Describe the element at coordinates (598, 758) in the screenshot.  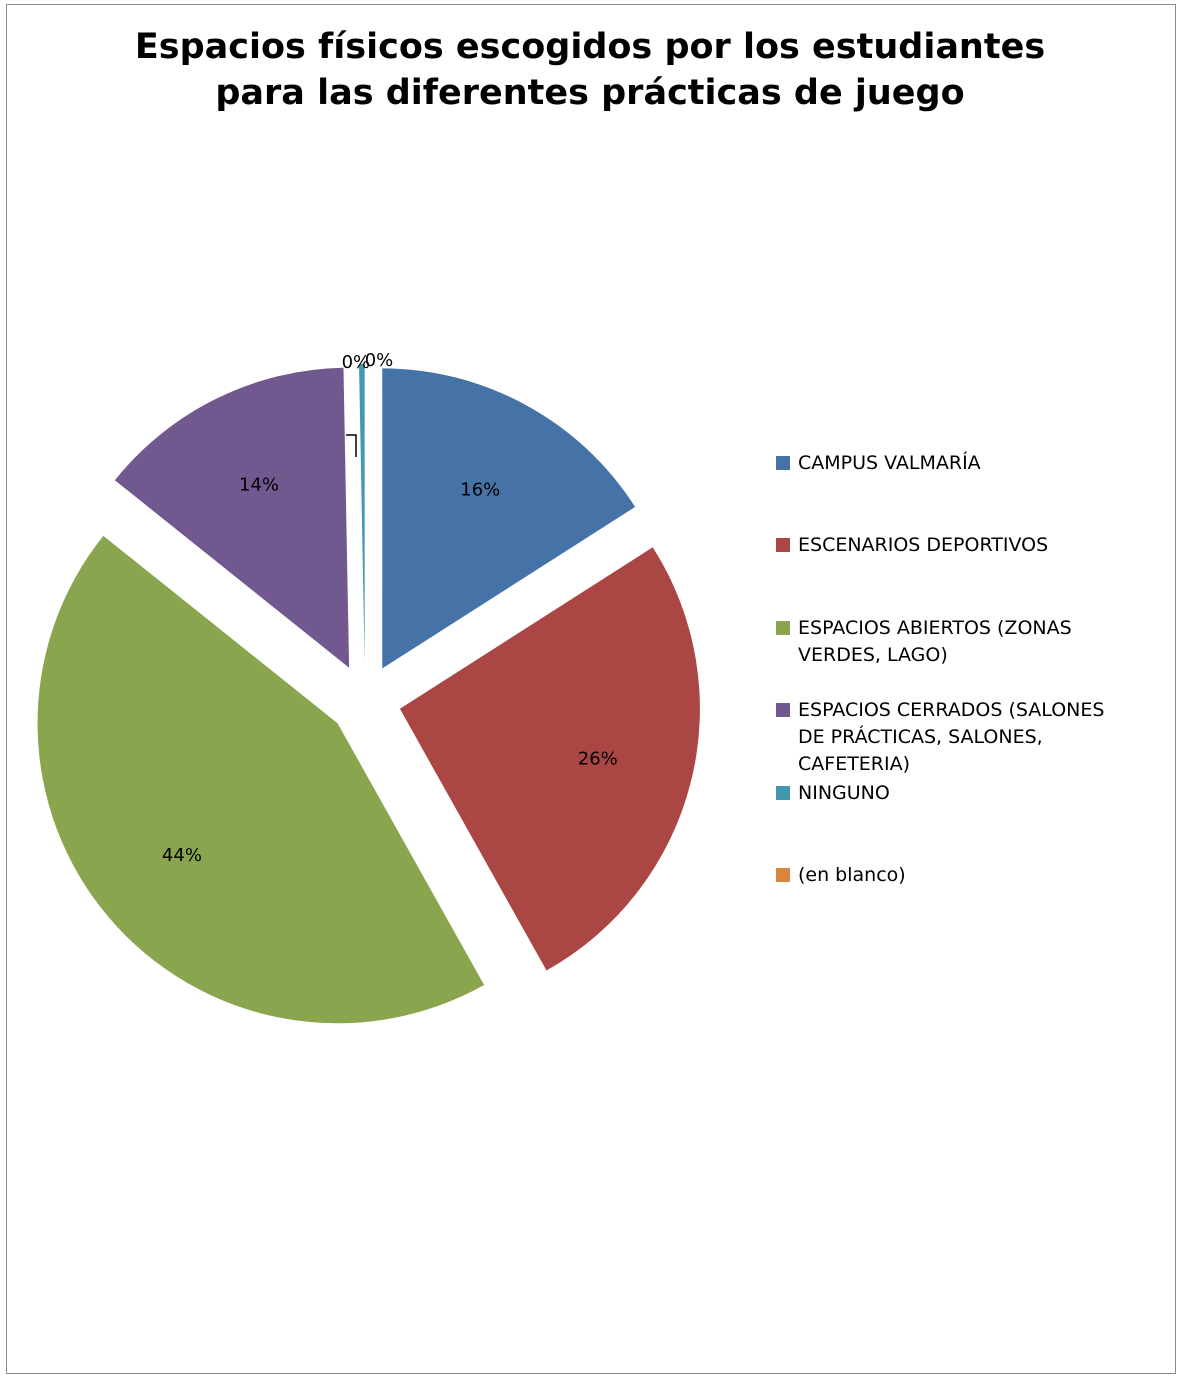
I see `slice-label-escenarios-deportivos: 26%` at that location.